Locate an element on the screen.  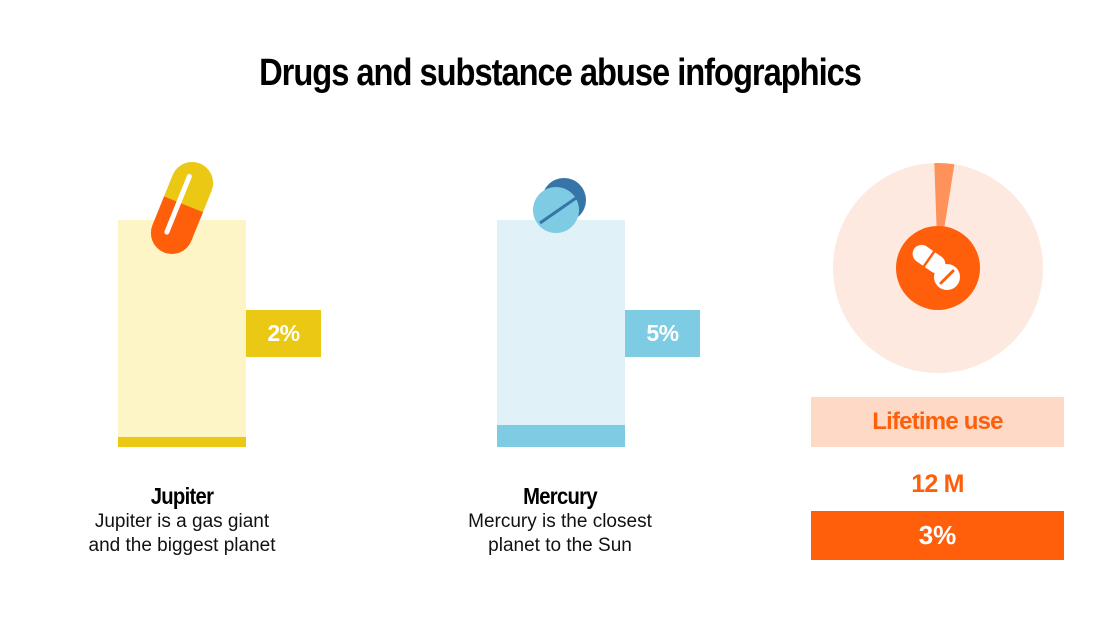
mercury-percent-badge: 5% is located at coordinates (662, 333).